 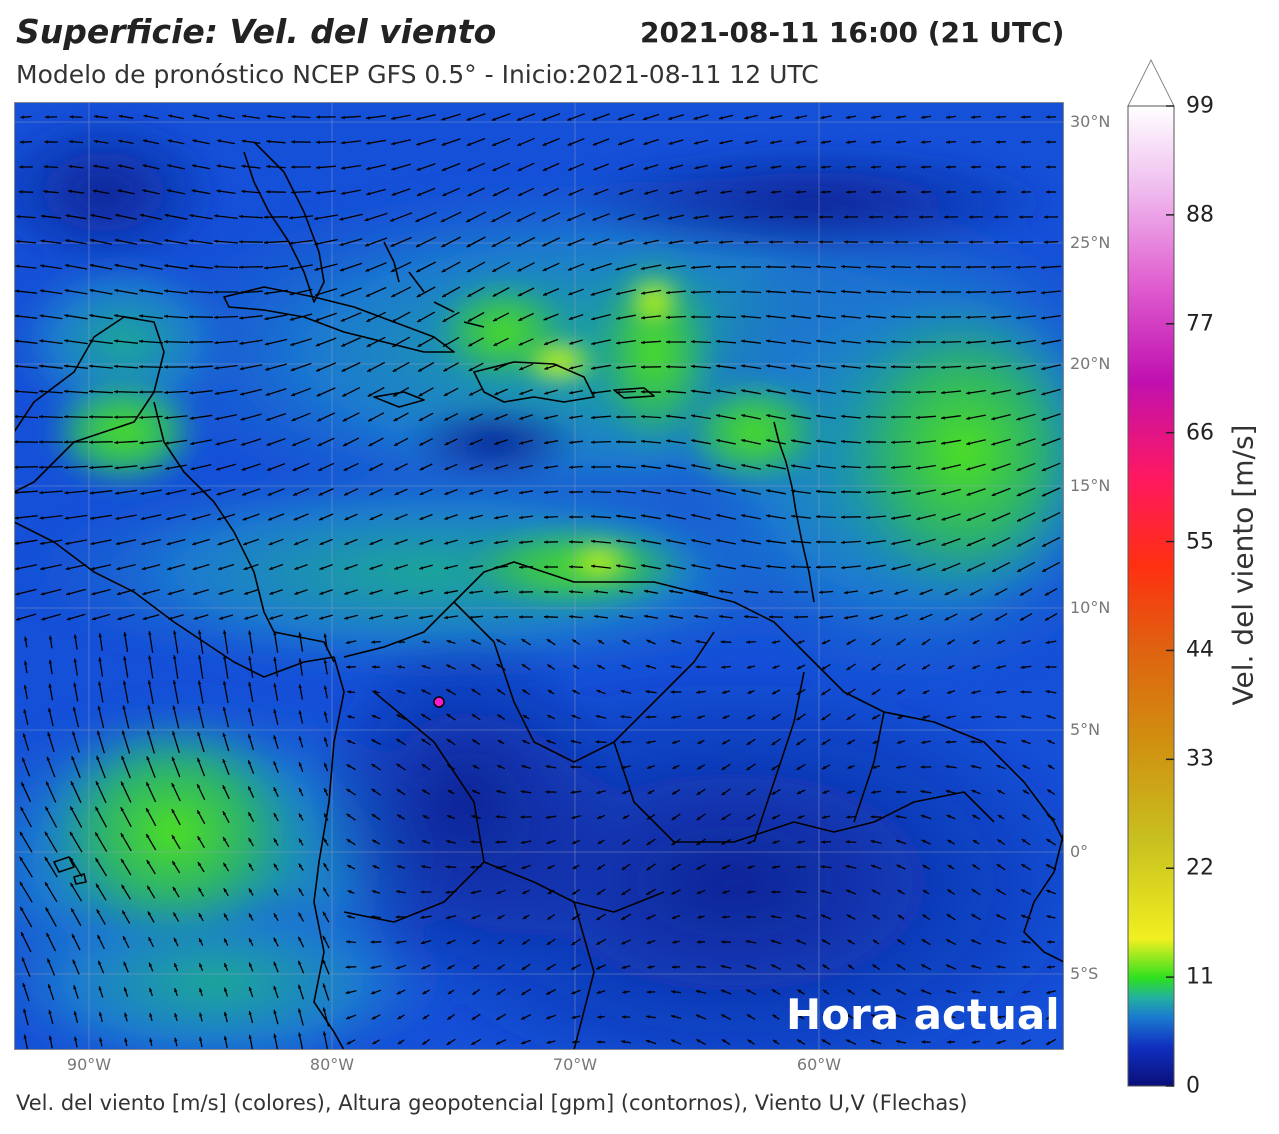 I want to click on puerto-rico-coast, so click(x=634, y=393).